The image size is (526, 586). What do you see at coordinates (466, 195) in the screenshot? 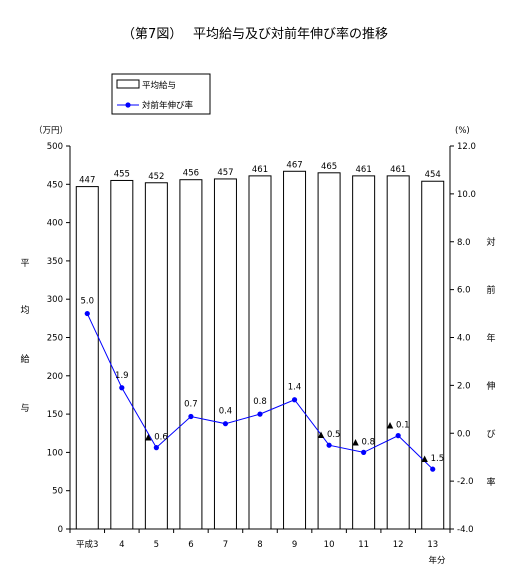
I see `right-tick-label: 10.0` at bounding box center [466, 195].